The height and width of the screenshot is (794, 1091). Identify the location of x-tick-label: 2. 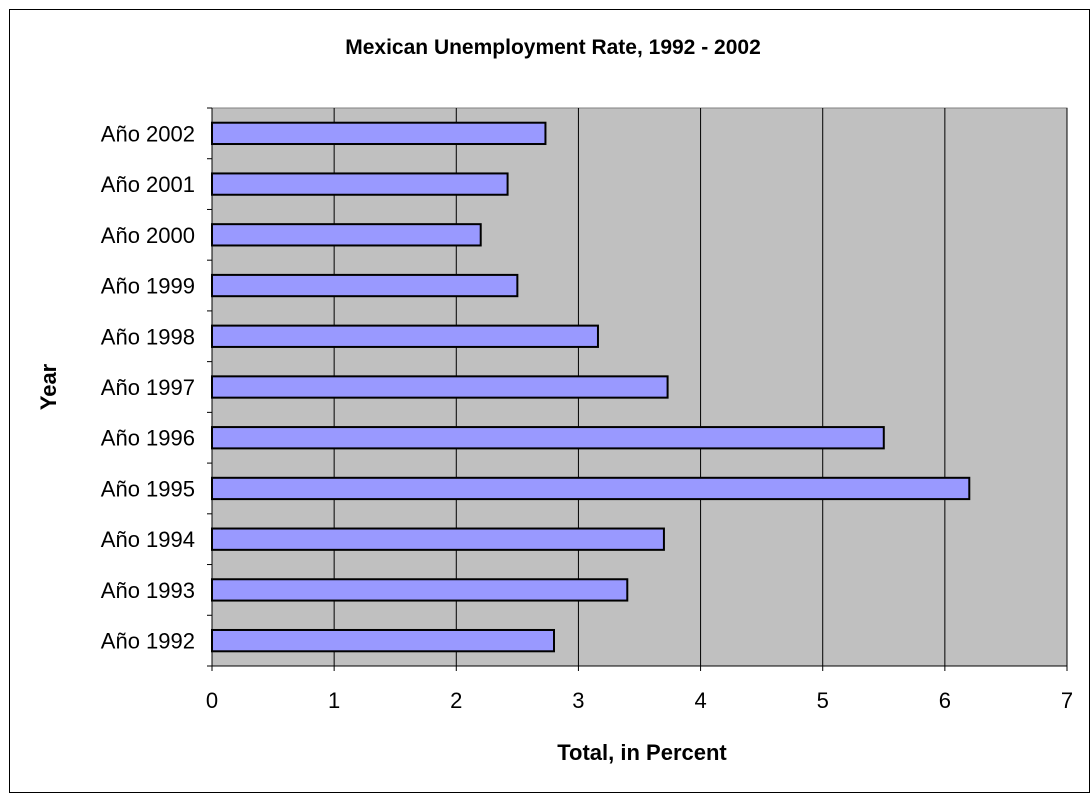
(456, 700).